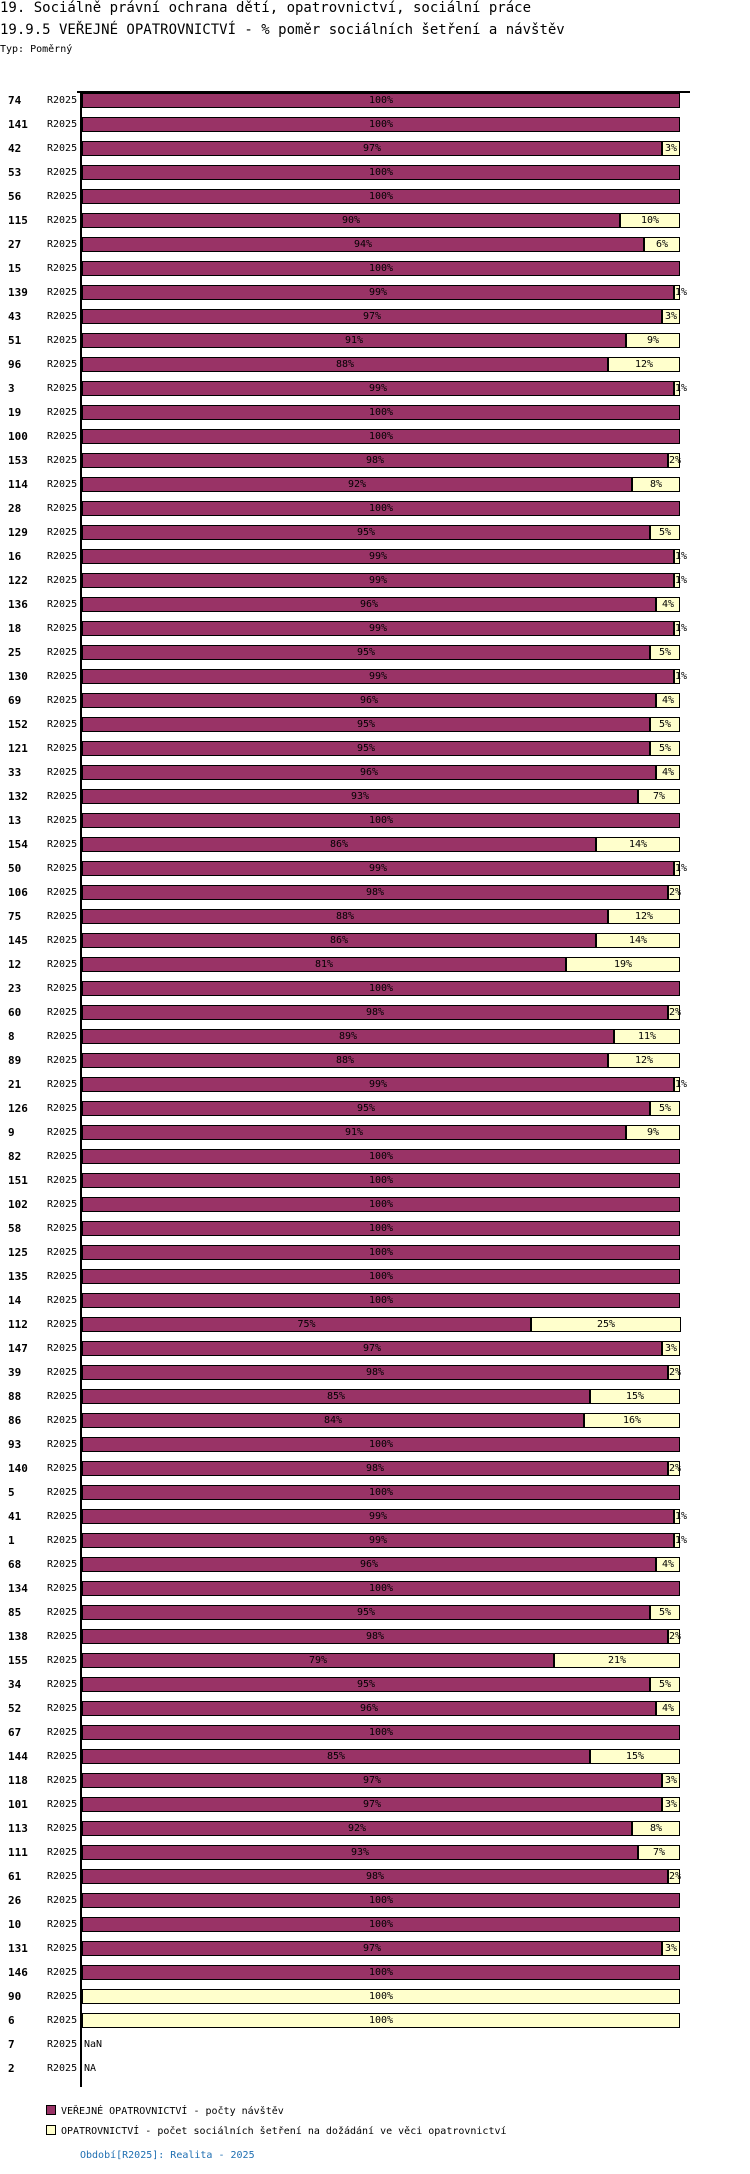 The image size is (750, 2174). What do you see at coordinates (336, 1756) in the screenshot?
I see `bar-segment-visits: 85%` at bounding box center [336, 1756].